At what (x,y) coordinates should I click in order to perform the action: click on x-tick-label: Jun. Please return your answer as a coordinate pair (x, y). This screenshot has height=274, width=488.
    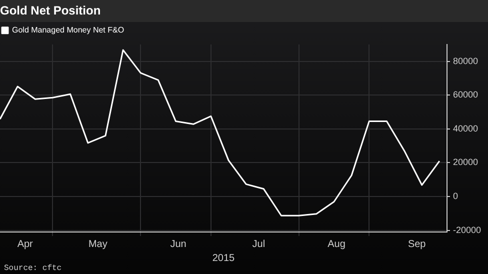
    Looking at the image, I should click on (178, 244).